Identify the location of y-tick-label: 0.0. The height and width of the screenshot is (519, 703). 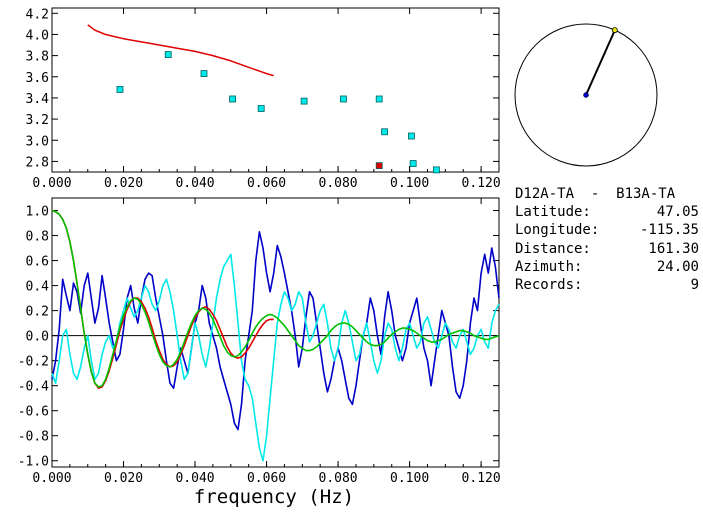
(37, 337).